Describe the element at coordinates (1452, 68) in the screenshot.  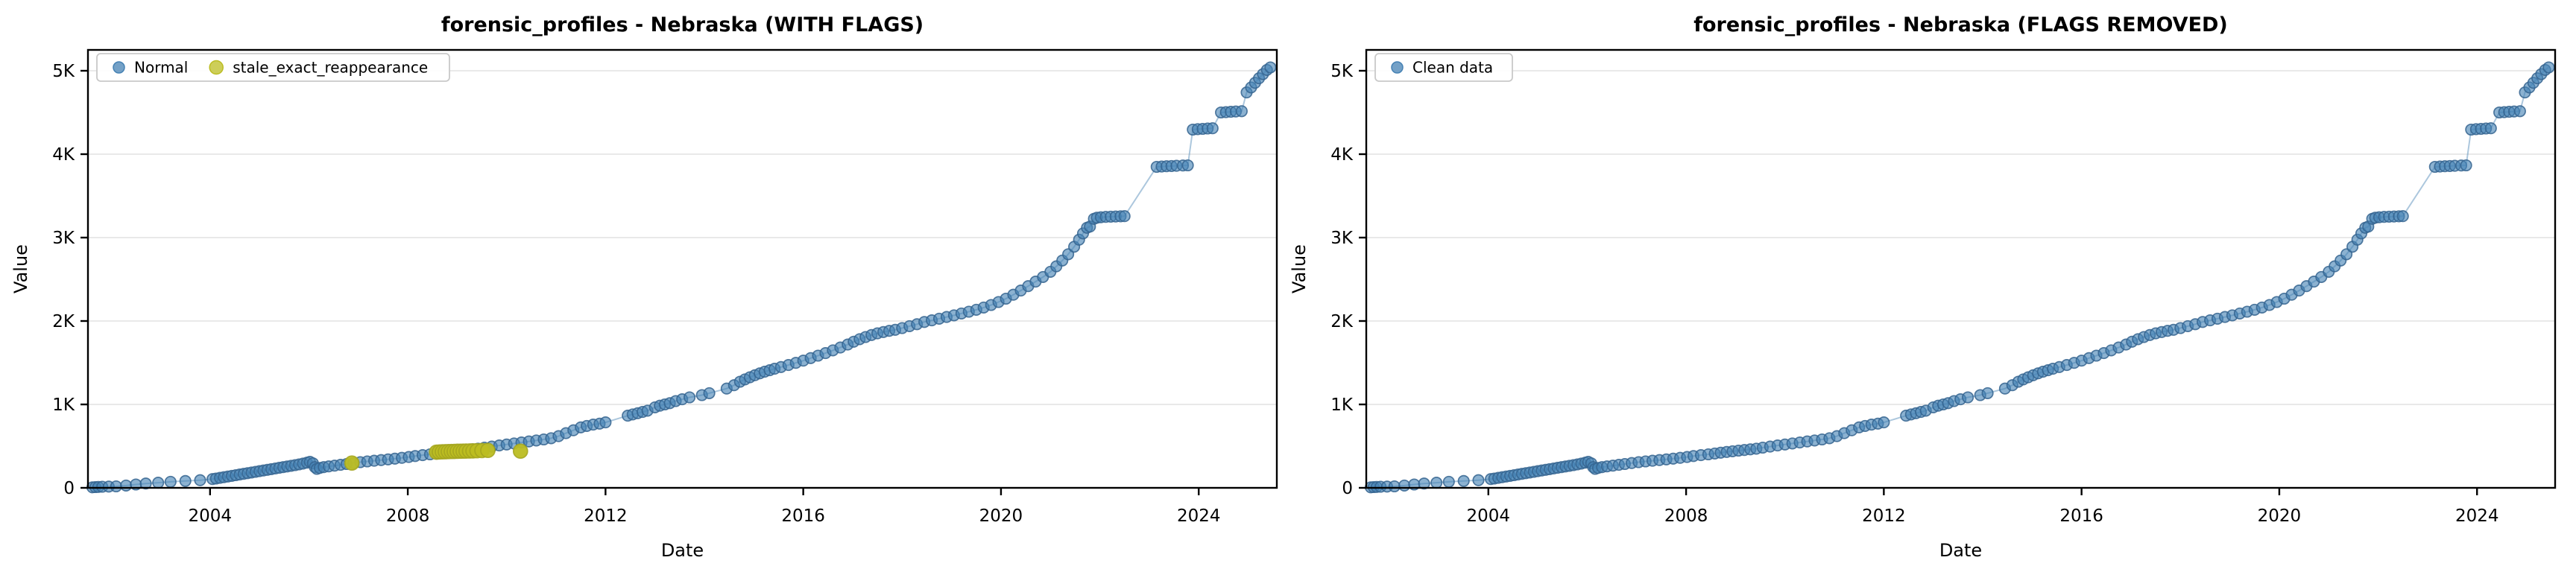
I see `legend-label: Clean data` at that location.